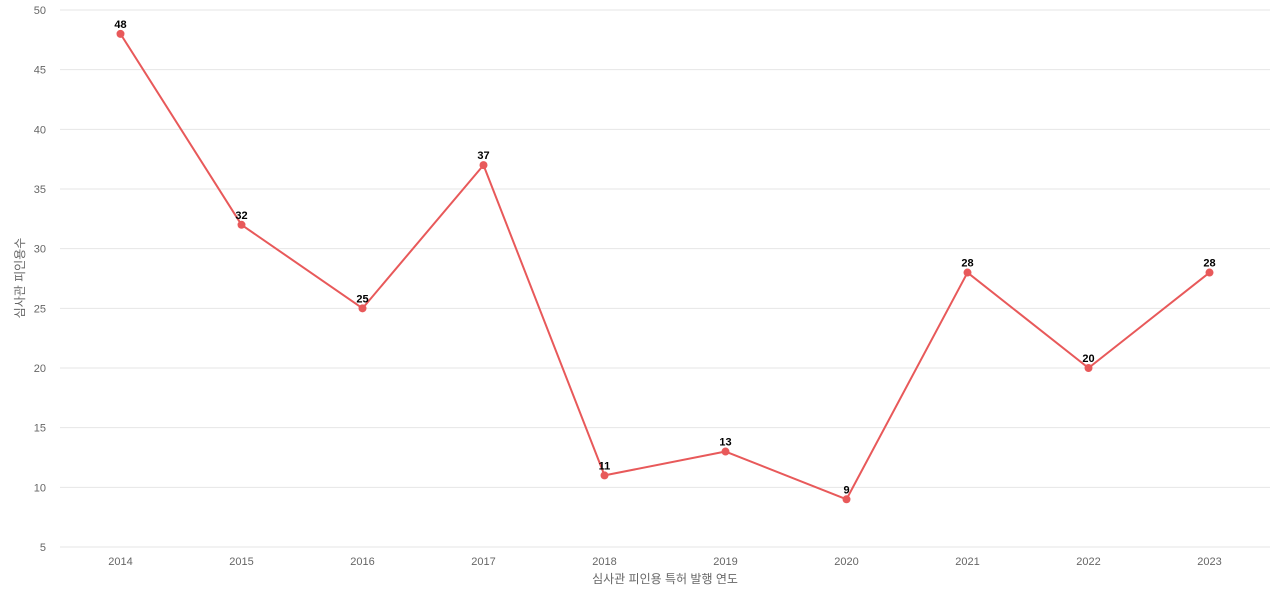 The image size is (1280, 600). Describe the element at coordinates (483, 156) in the screenshot. I see `data-label: 37` at that location.